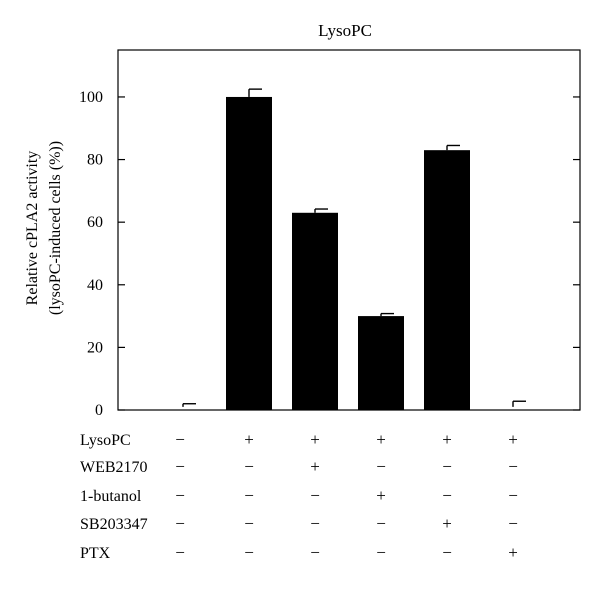 This screenshot has height=597, width=600. What do you see at coordinates (32, 228) in the screenshot?
I see `y-axis-label-line-1: Relative cPLA2 activity` at bounding box center [32, 228].